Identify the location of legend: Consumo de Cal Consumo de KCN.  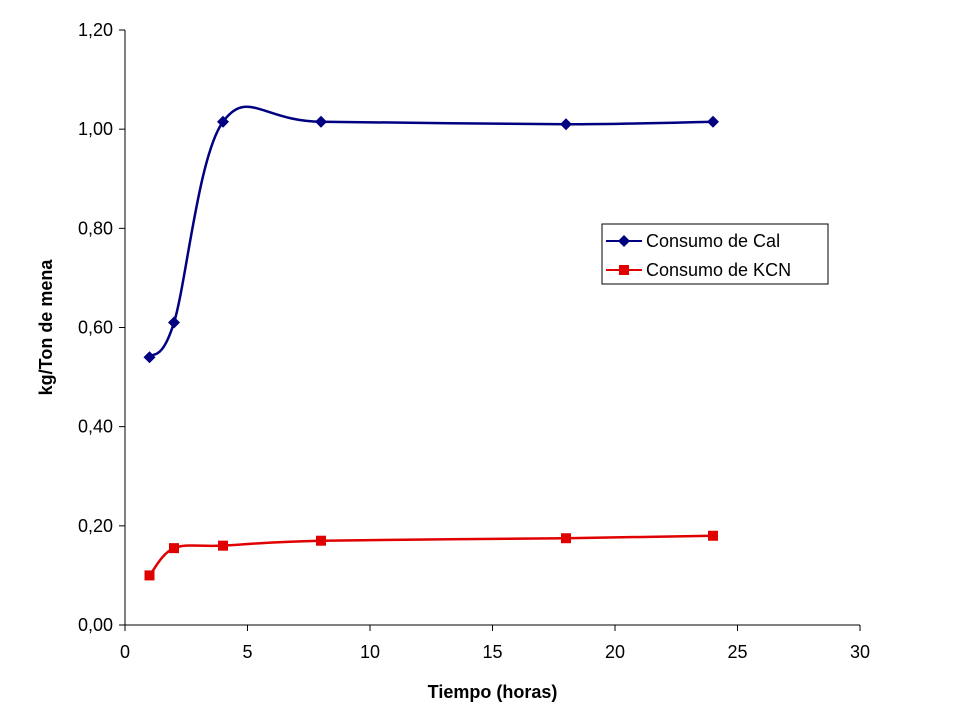
(715, 254).